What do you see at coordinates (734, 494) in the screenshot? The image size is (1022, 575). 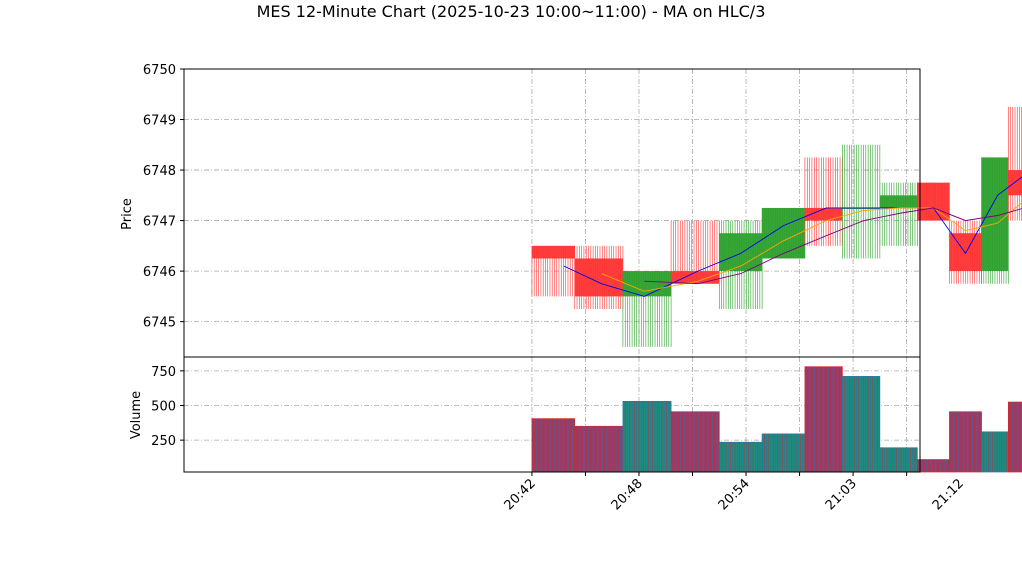 I see `time-tick-label: 20:54` at bounding box center [734, 494].